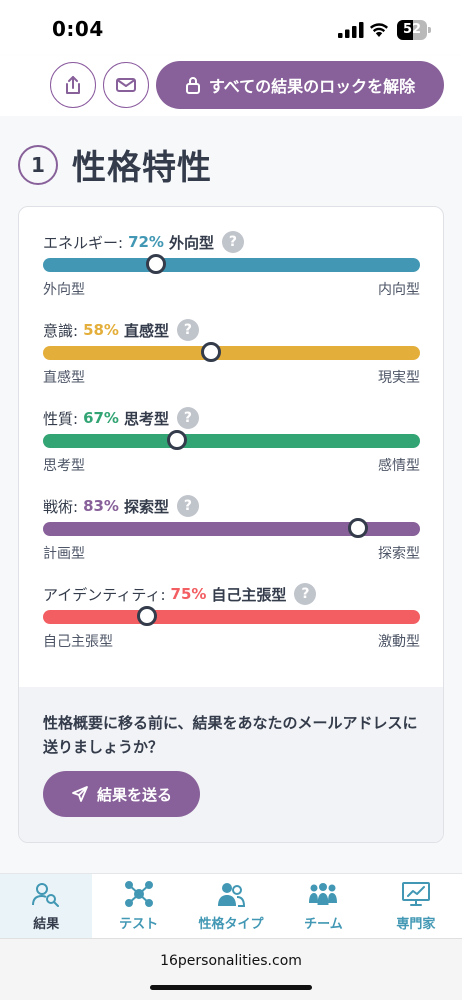 Image resolution: width=462 pixels, height=1000 pixels. What do you see at coordinates (80, 794) in the screenshot?
I see `send-icon` at bounding box center [80, 794].